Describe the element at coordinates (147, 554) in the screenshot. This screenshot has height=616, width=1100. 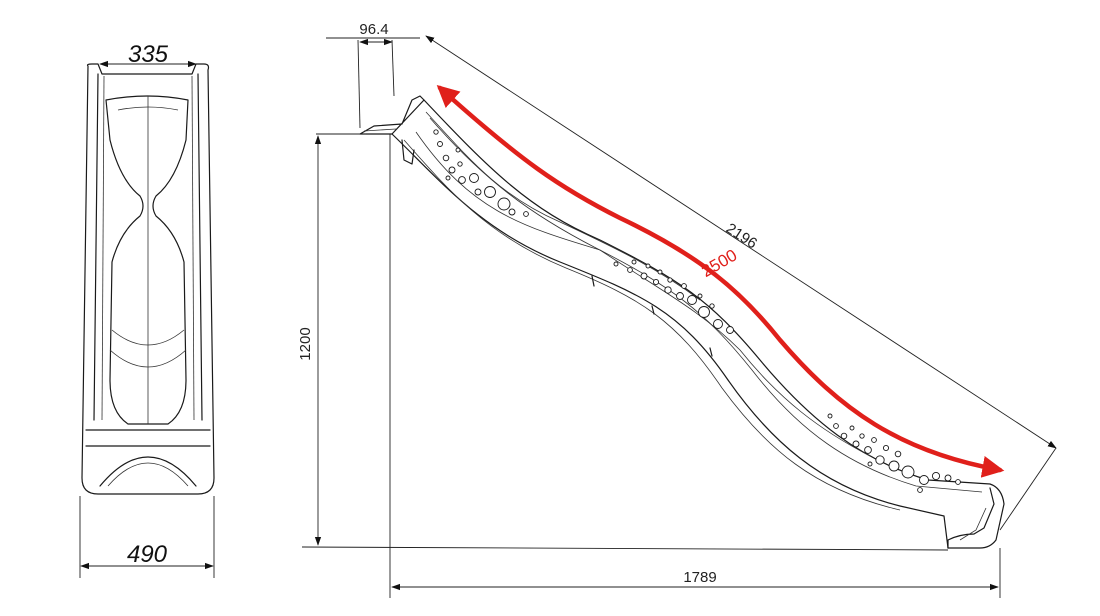
I see `bottom-width-label: 490` at that location.